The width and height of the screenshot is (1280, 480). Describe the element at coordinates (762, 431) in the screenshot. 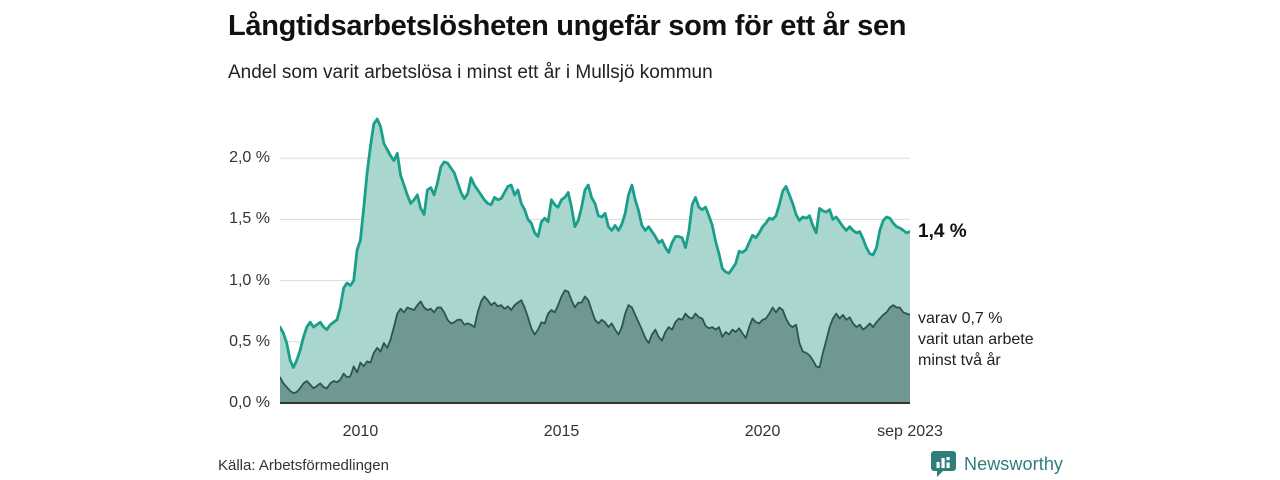

I see `x-tick-label: 2020` at that location.